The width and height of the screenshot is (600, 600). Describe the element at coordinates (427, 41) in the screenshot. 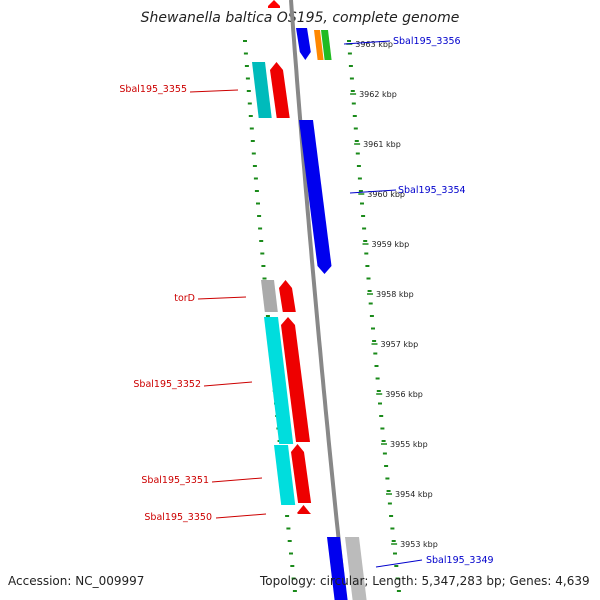

I see `gene-label: Sbal195_3356` at that location.